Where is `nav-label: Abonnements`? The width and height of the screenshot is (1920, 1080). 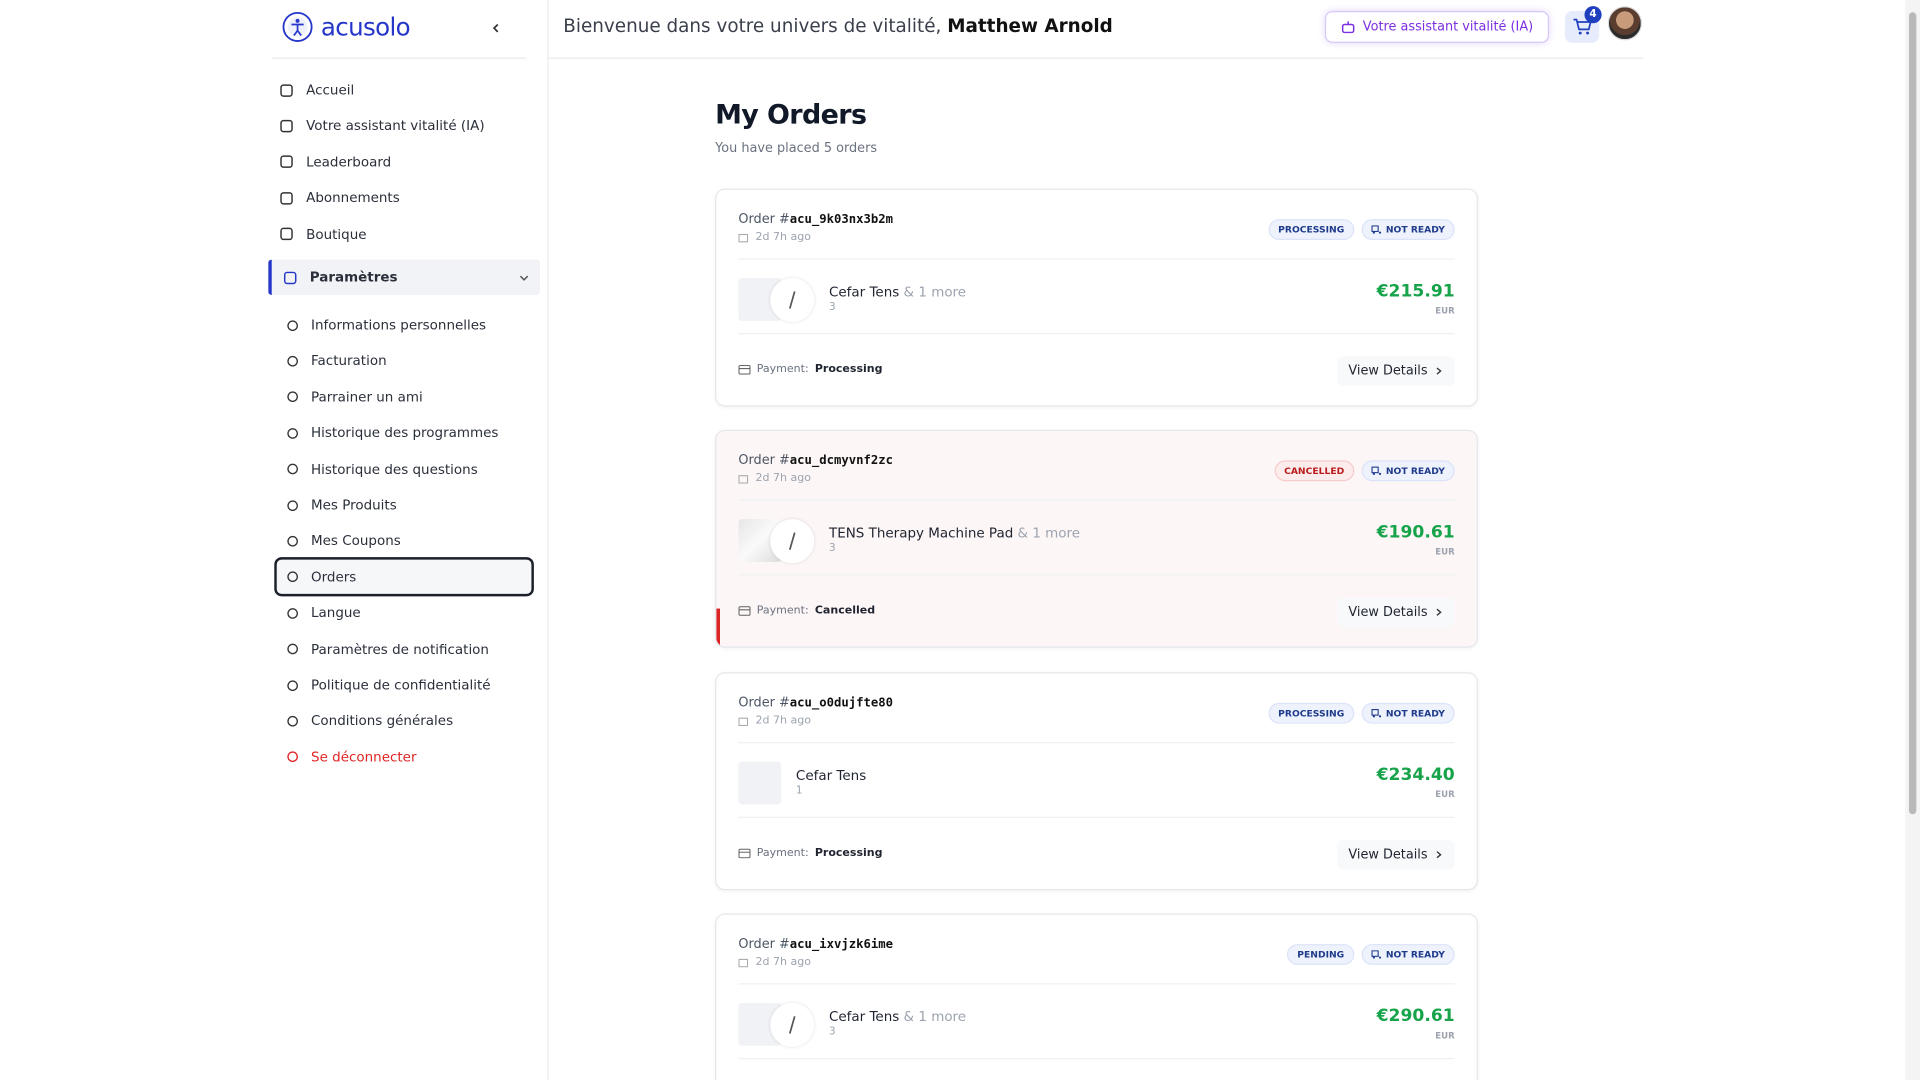 nav-label: Abonnements is located at coordinates (353, 198).